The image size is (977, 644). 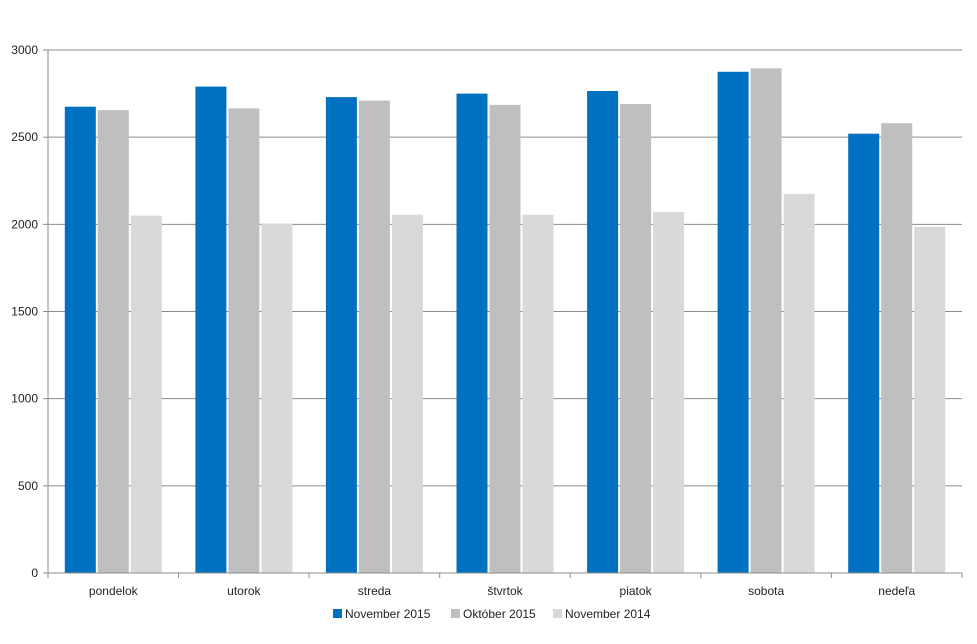 What do you see at coordinates (608, 614) in the screenshot?
I see `legend-label-3: November 2014` at bounding box center [608, 614].